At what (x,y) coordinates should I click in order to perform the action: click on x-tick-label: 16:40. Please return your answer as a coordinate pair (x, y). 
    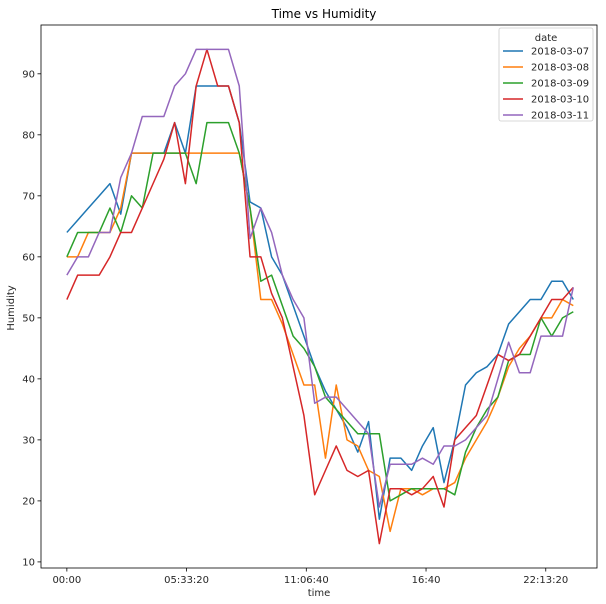
    Looking at the image, I should click on (426, 580).